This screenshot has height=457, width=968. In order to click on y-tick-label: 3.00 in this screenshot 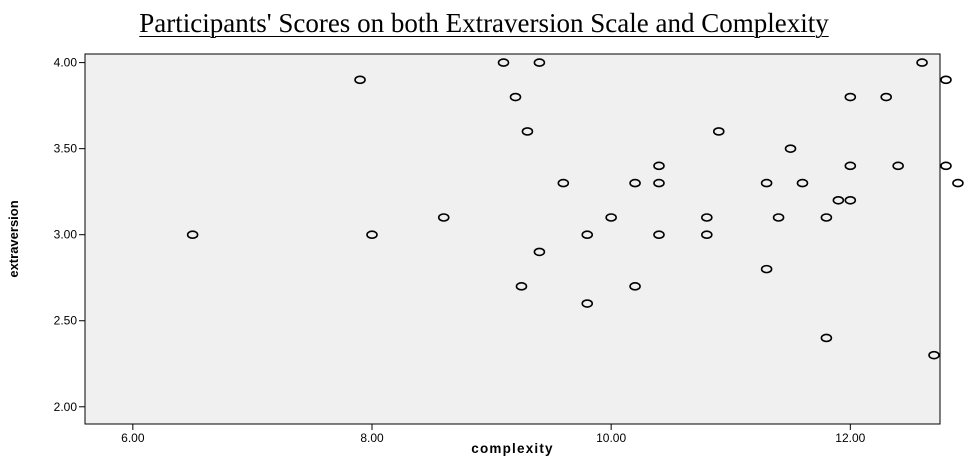, I will do `click(66, 235)`.